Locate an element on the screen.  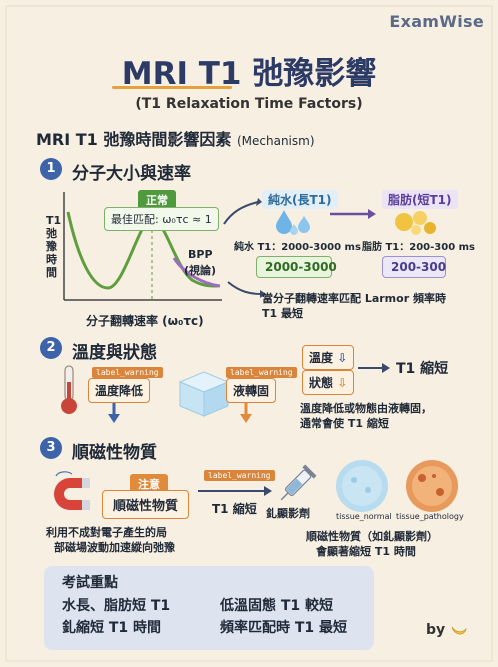
fat-curve-segment is located at coordinates (196, 272).